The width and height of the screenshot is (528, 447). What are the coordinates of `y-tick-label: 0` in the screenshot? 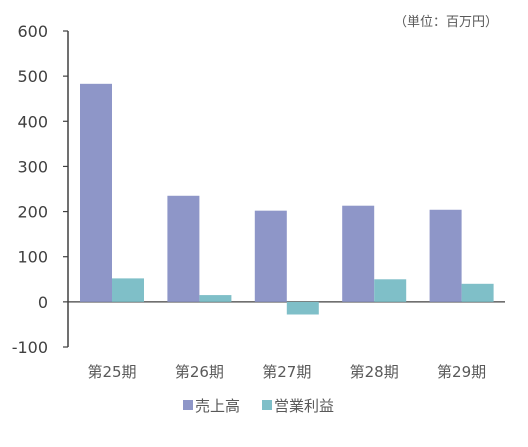 It's located at (43, 302).